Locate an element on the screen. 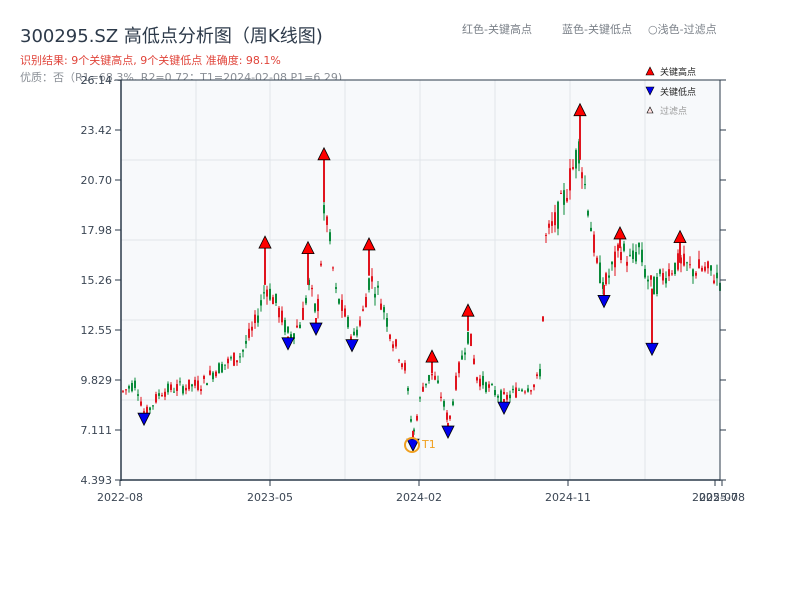 The image size is (800, 600). legend-text-filtered: ○浅色-过滤点 is located at coordinates (682, 29).